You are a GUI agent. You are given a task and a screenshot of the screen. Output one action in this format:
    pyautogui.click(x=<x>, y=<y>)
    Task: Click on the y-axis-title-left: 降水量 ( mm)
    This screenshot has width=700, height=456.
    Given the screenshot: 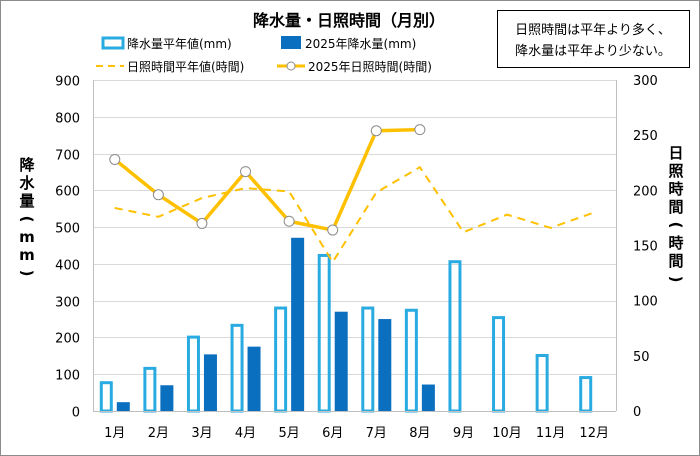 What is the action you would take?
    pyautogui.click(x=27, y=216)
    